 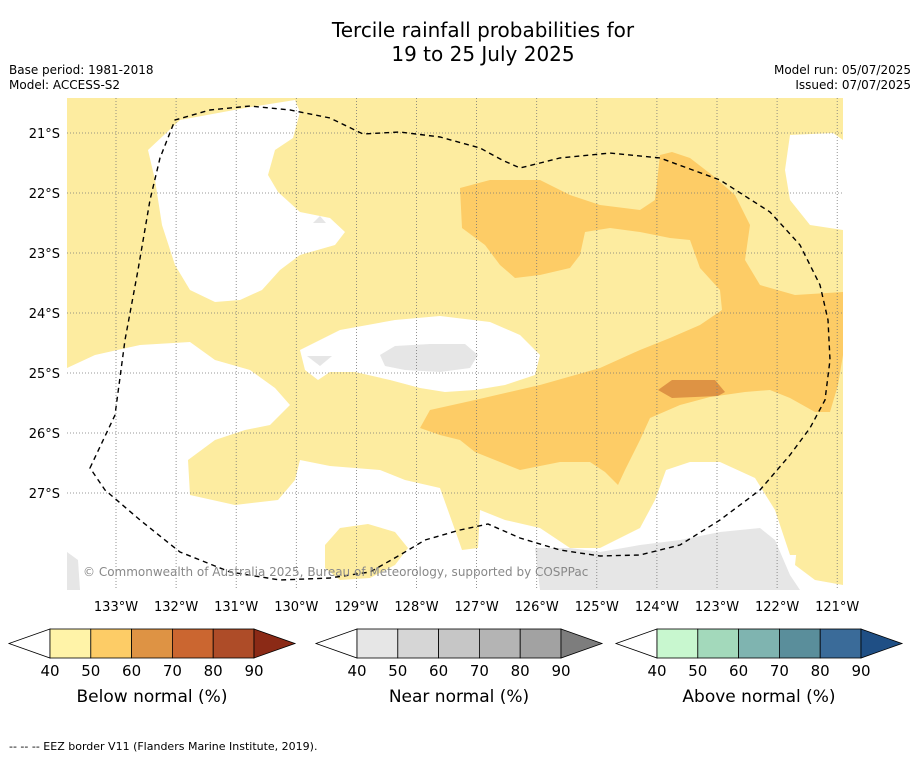 What do you see at coordinates (81, 70) in the screenshot?
I see `base-period: Base period: 1981-2018` at bounding box center [81, 70].